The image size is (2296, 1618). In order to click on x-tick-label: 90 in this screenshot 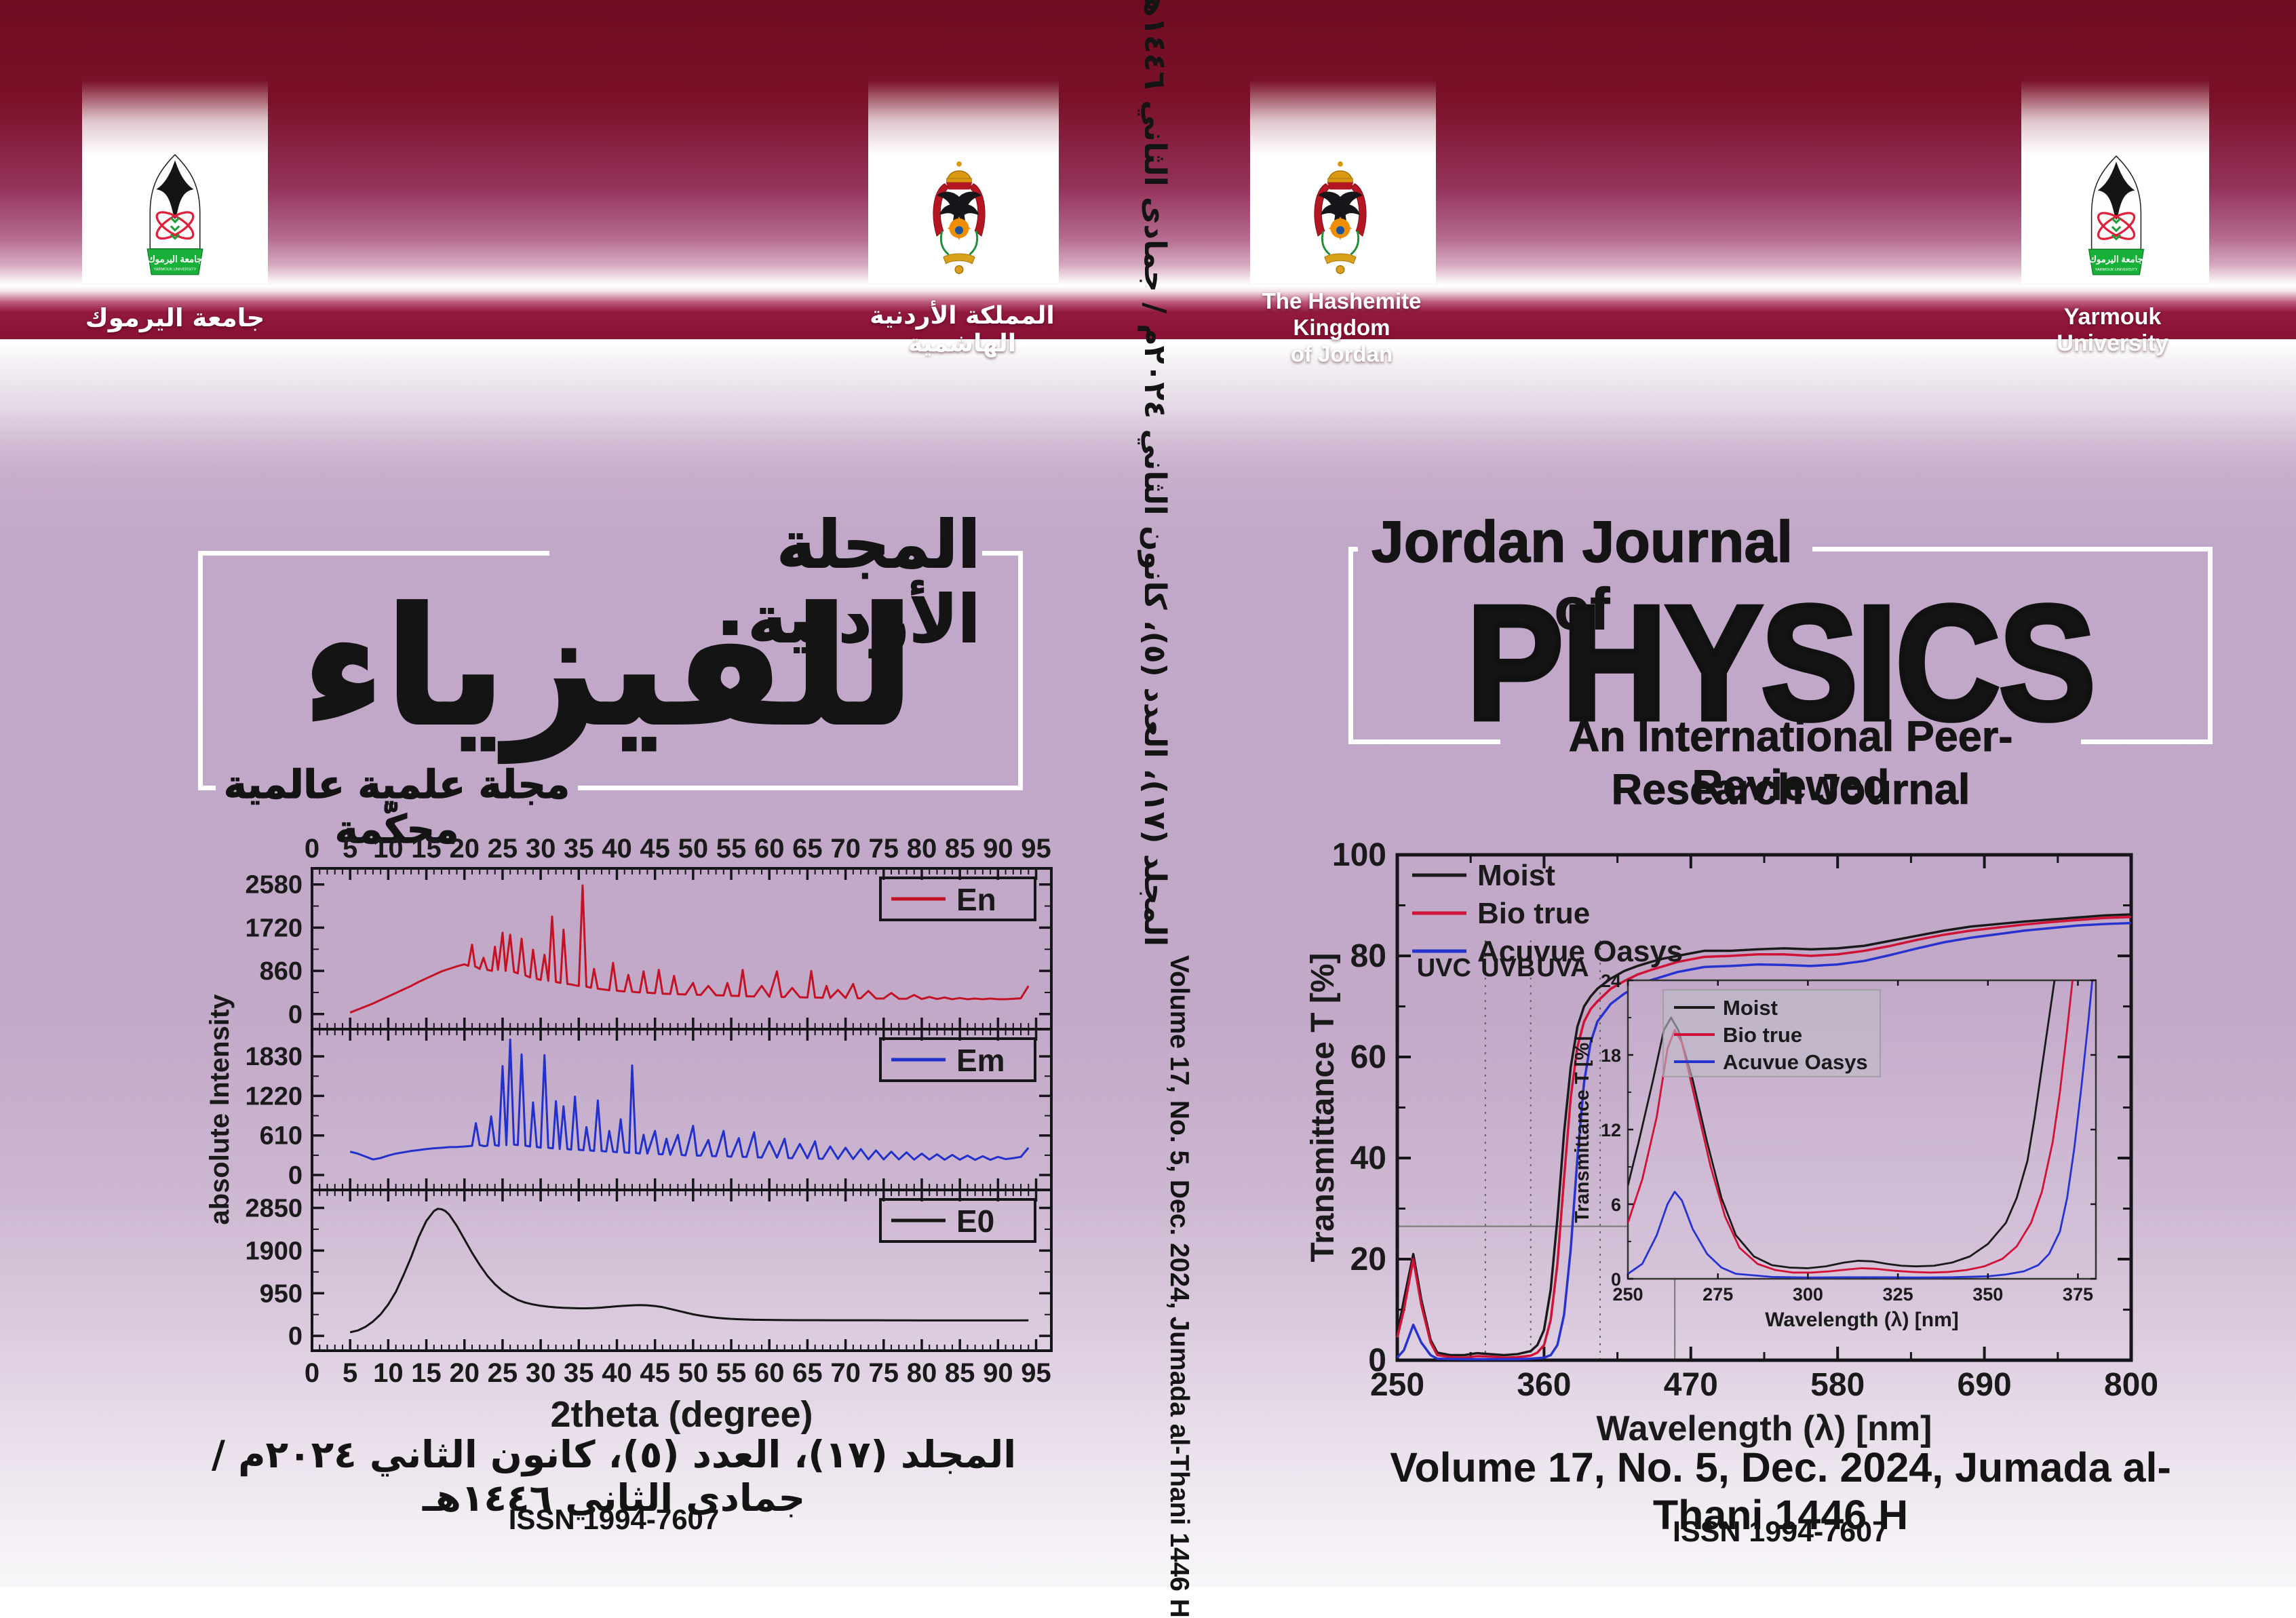, I will do `click(998, 1373)`.